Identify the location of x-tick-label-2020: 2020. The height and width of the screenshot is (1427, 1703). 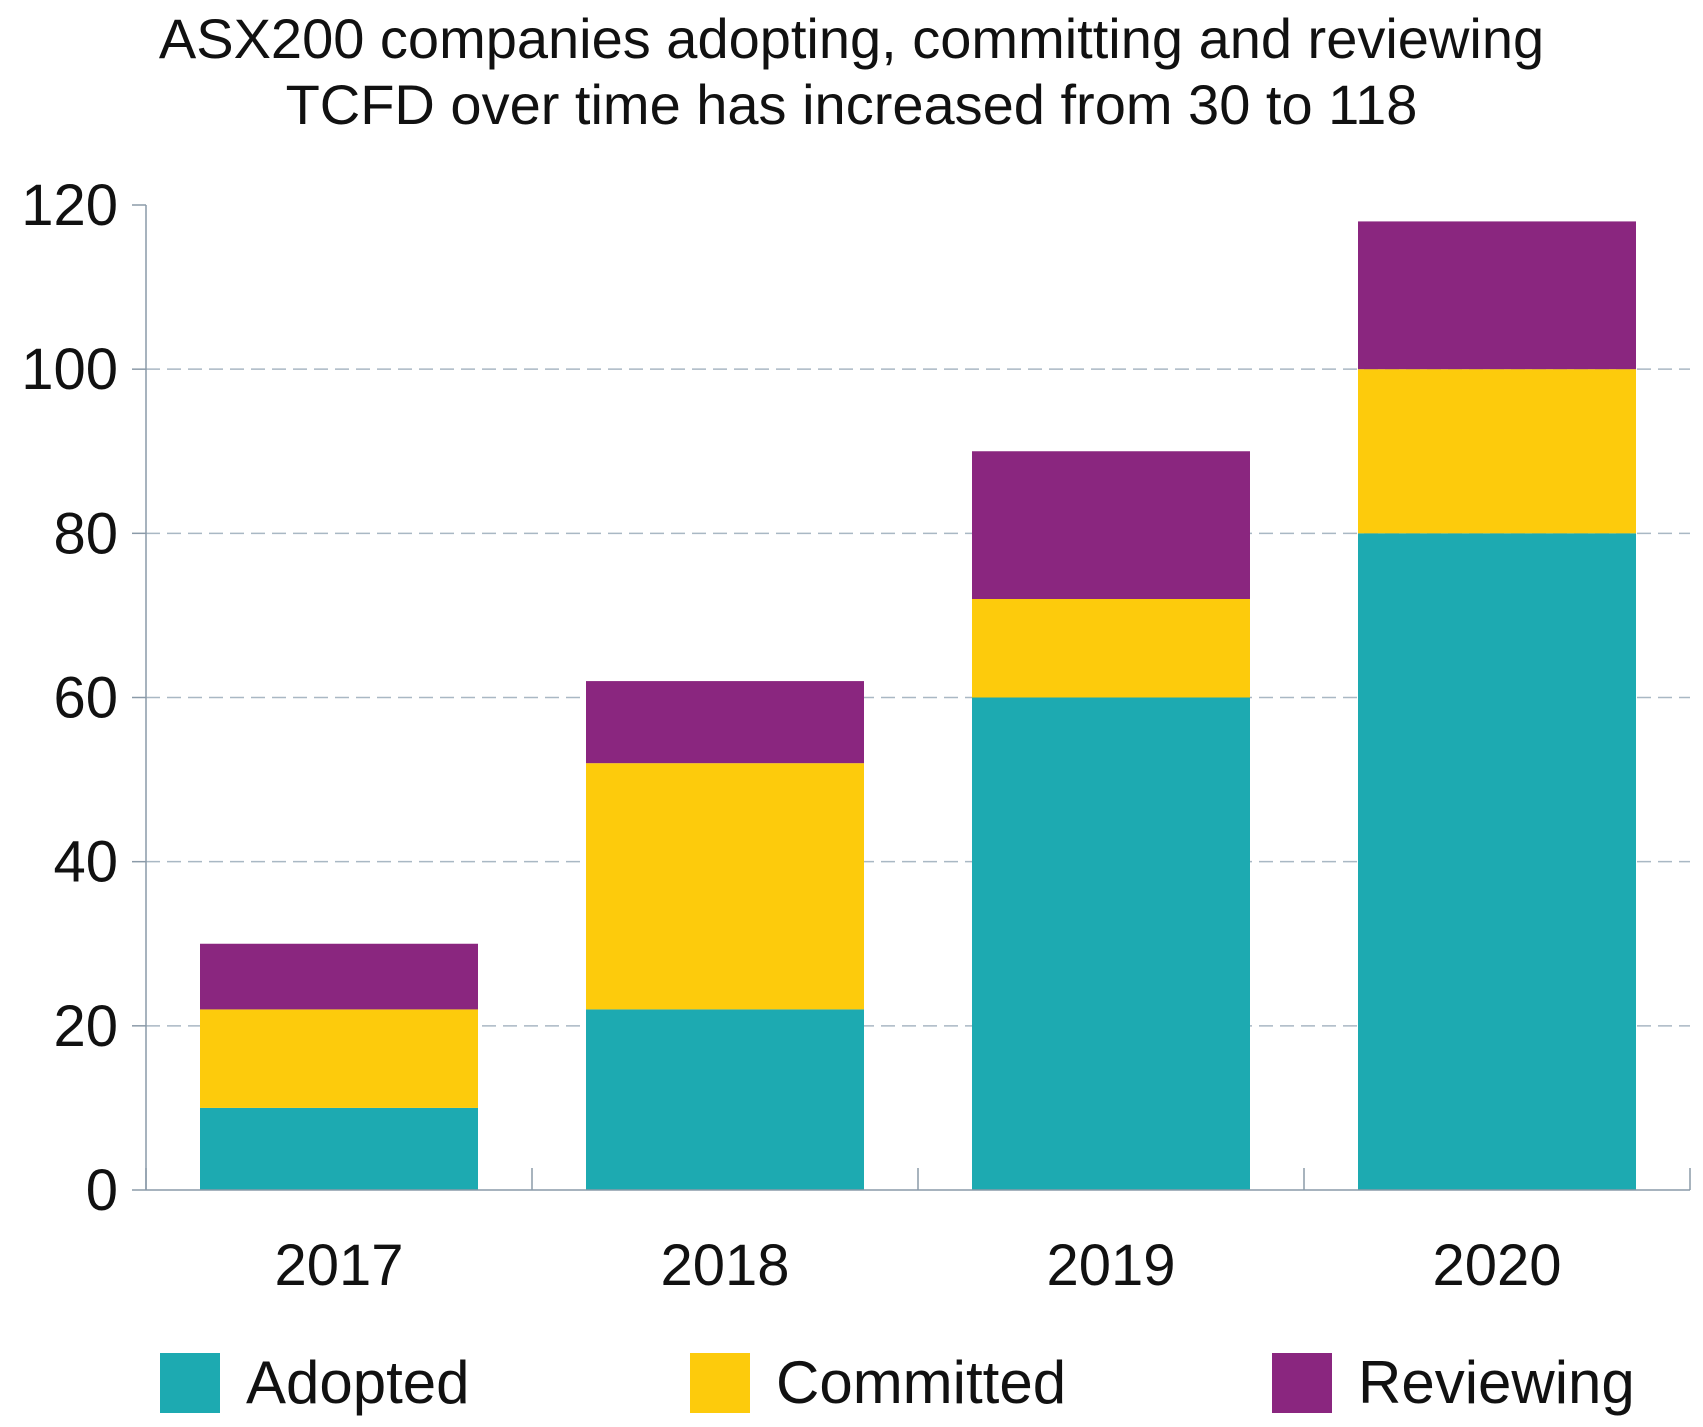
(1496, 1265).